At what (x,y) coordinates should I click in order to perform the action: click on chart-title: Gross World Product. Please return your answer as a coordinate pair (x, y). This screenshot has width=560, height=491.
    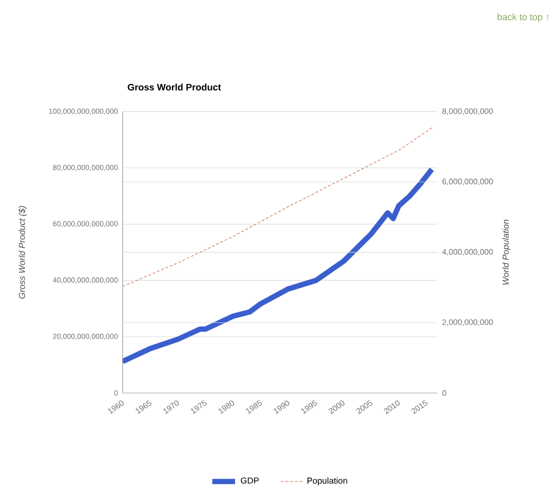
    Looking at the image, I should click on (174, 87).